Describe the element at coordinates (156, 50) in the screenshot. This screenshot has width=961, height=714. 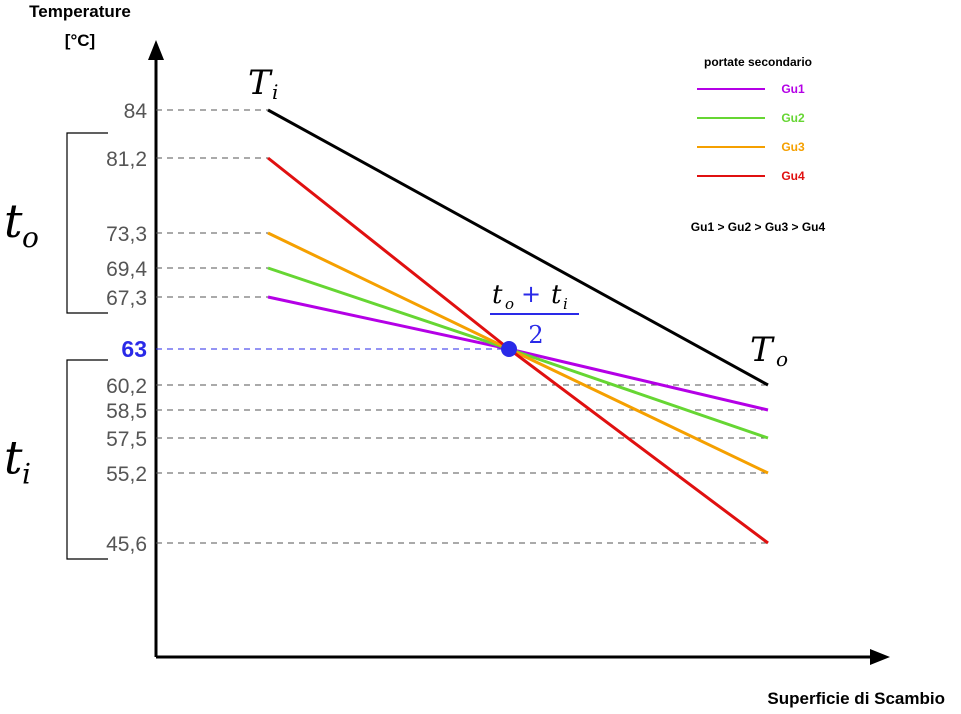
I see `y-axis-arrow` at that location.